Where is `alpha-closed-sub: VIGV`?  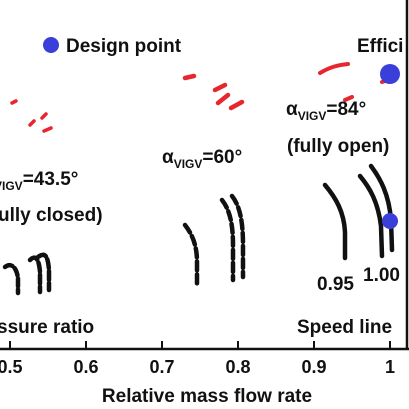 alpha-closed-sub: VIGV is located at coordinates (11, 186).